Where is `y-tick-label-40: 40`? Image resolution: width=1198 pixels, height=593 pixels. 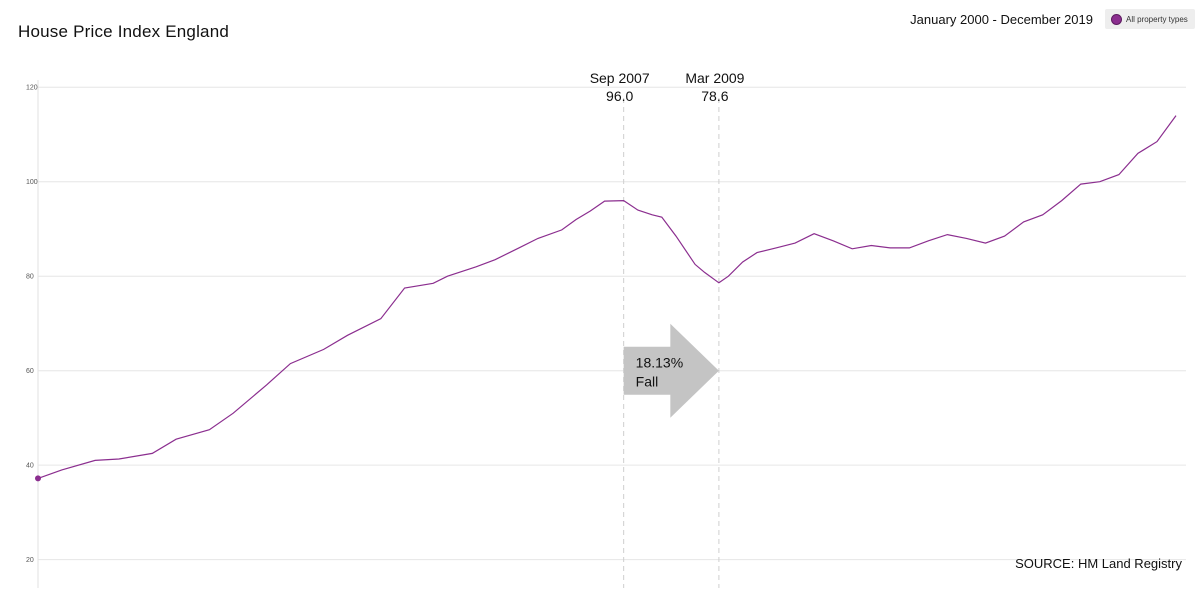 y-tick-label-40: 40 is located at coordinates (30, 466).